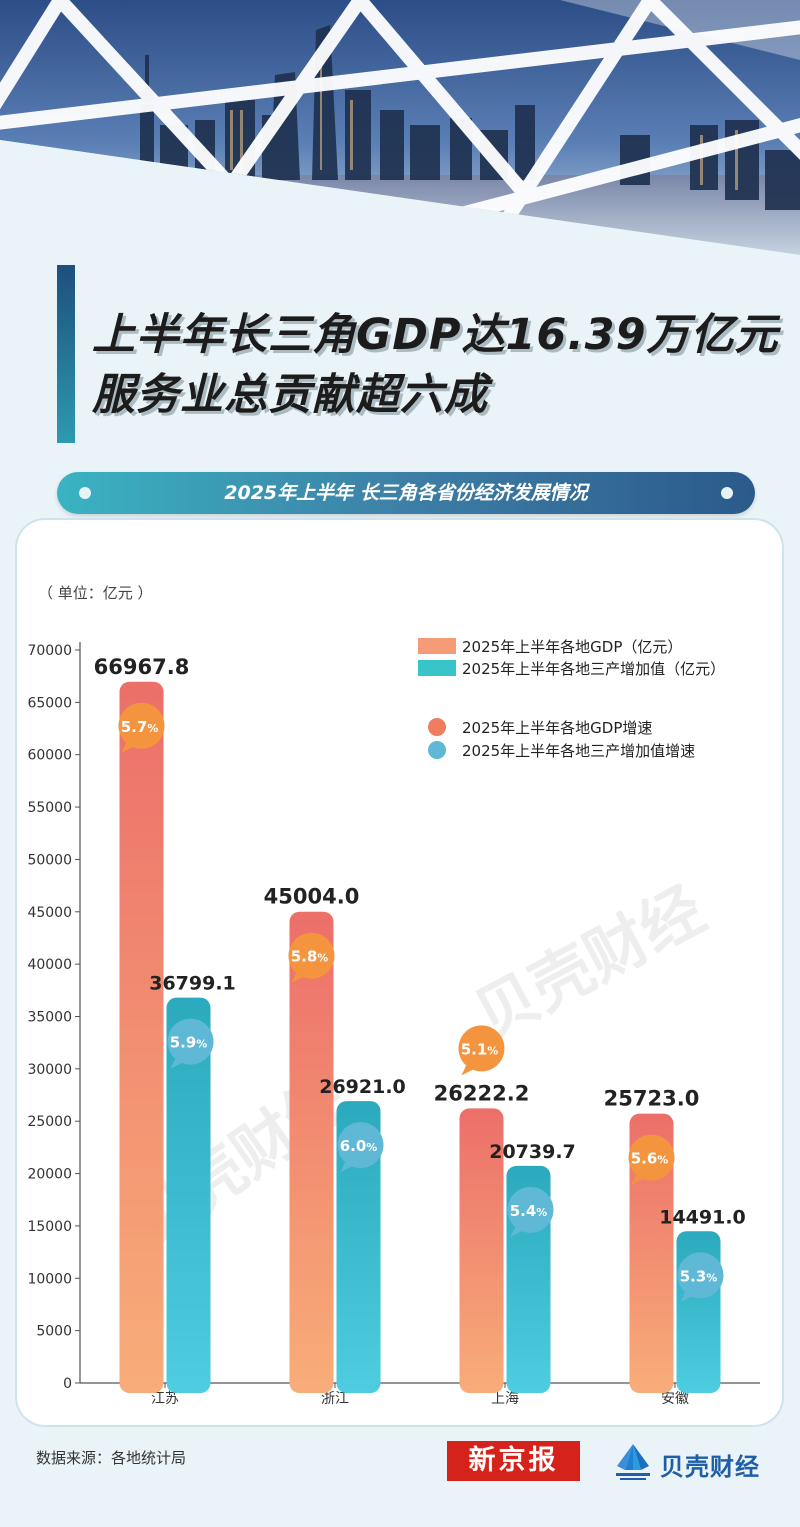 The width and height of the screenshot is (800, 1527). I want to click on tertiary-value-label: 36799.1, so click(192, 984).